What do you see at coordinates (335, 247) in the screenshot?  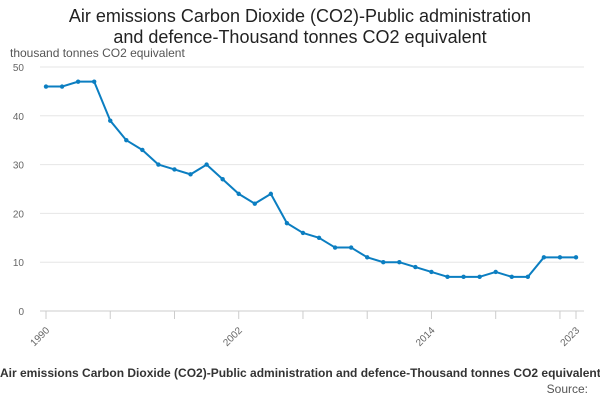 I see `data-point-2008` at bounding box center [335, 247].